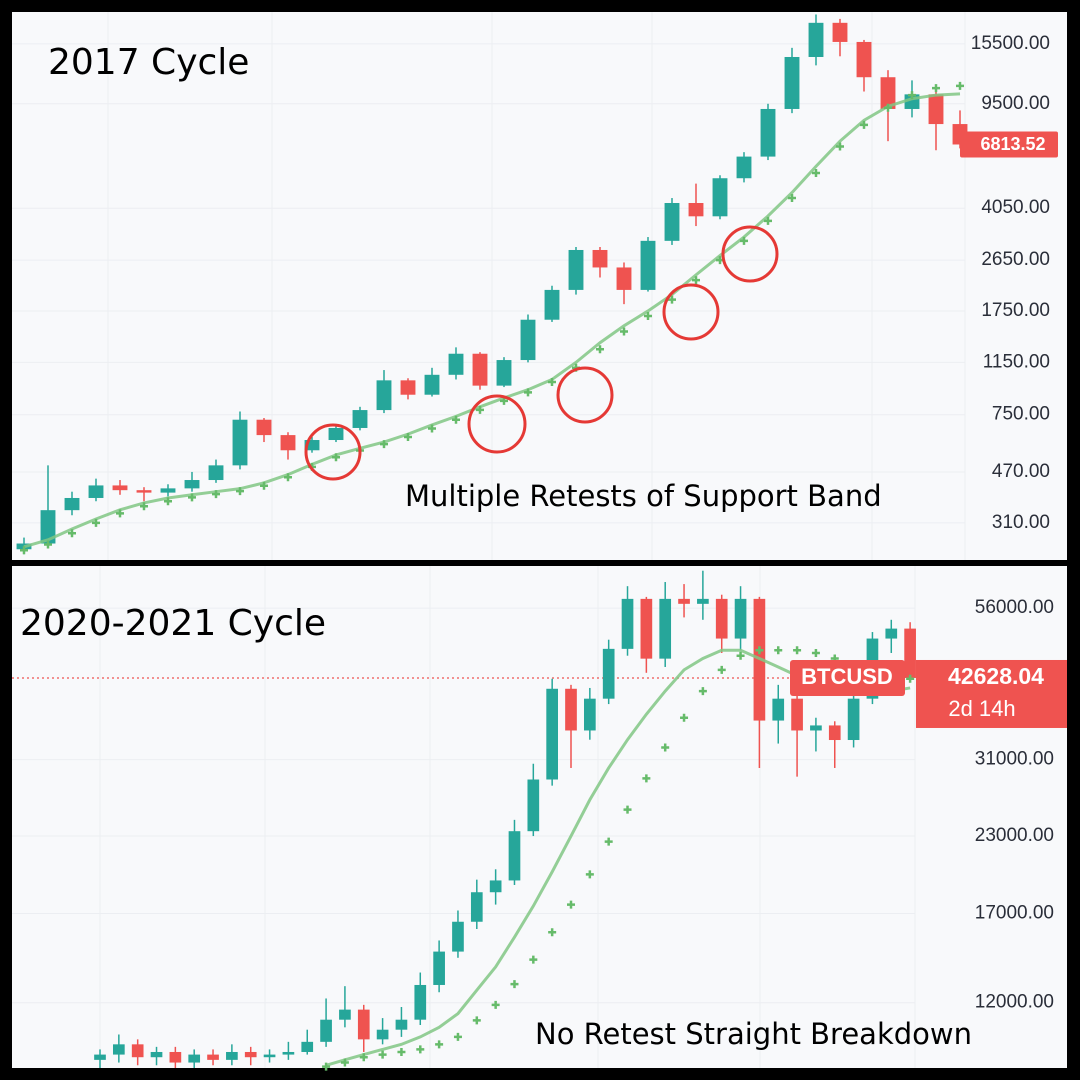 The height and width of the screenshot is (1080, 1080). Describe the element at coordinates (1015, 259) in the screenshot. I see `y-tick-label: 2650.00` at that location.